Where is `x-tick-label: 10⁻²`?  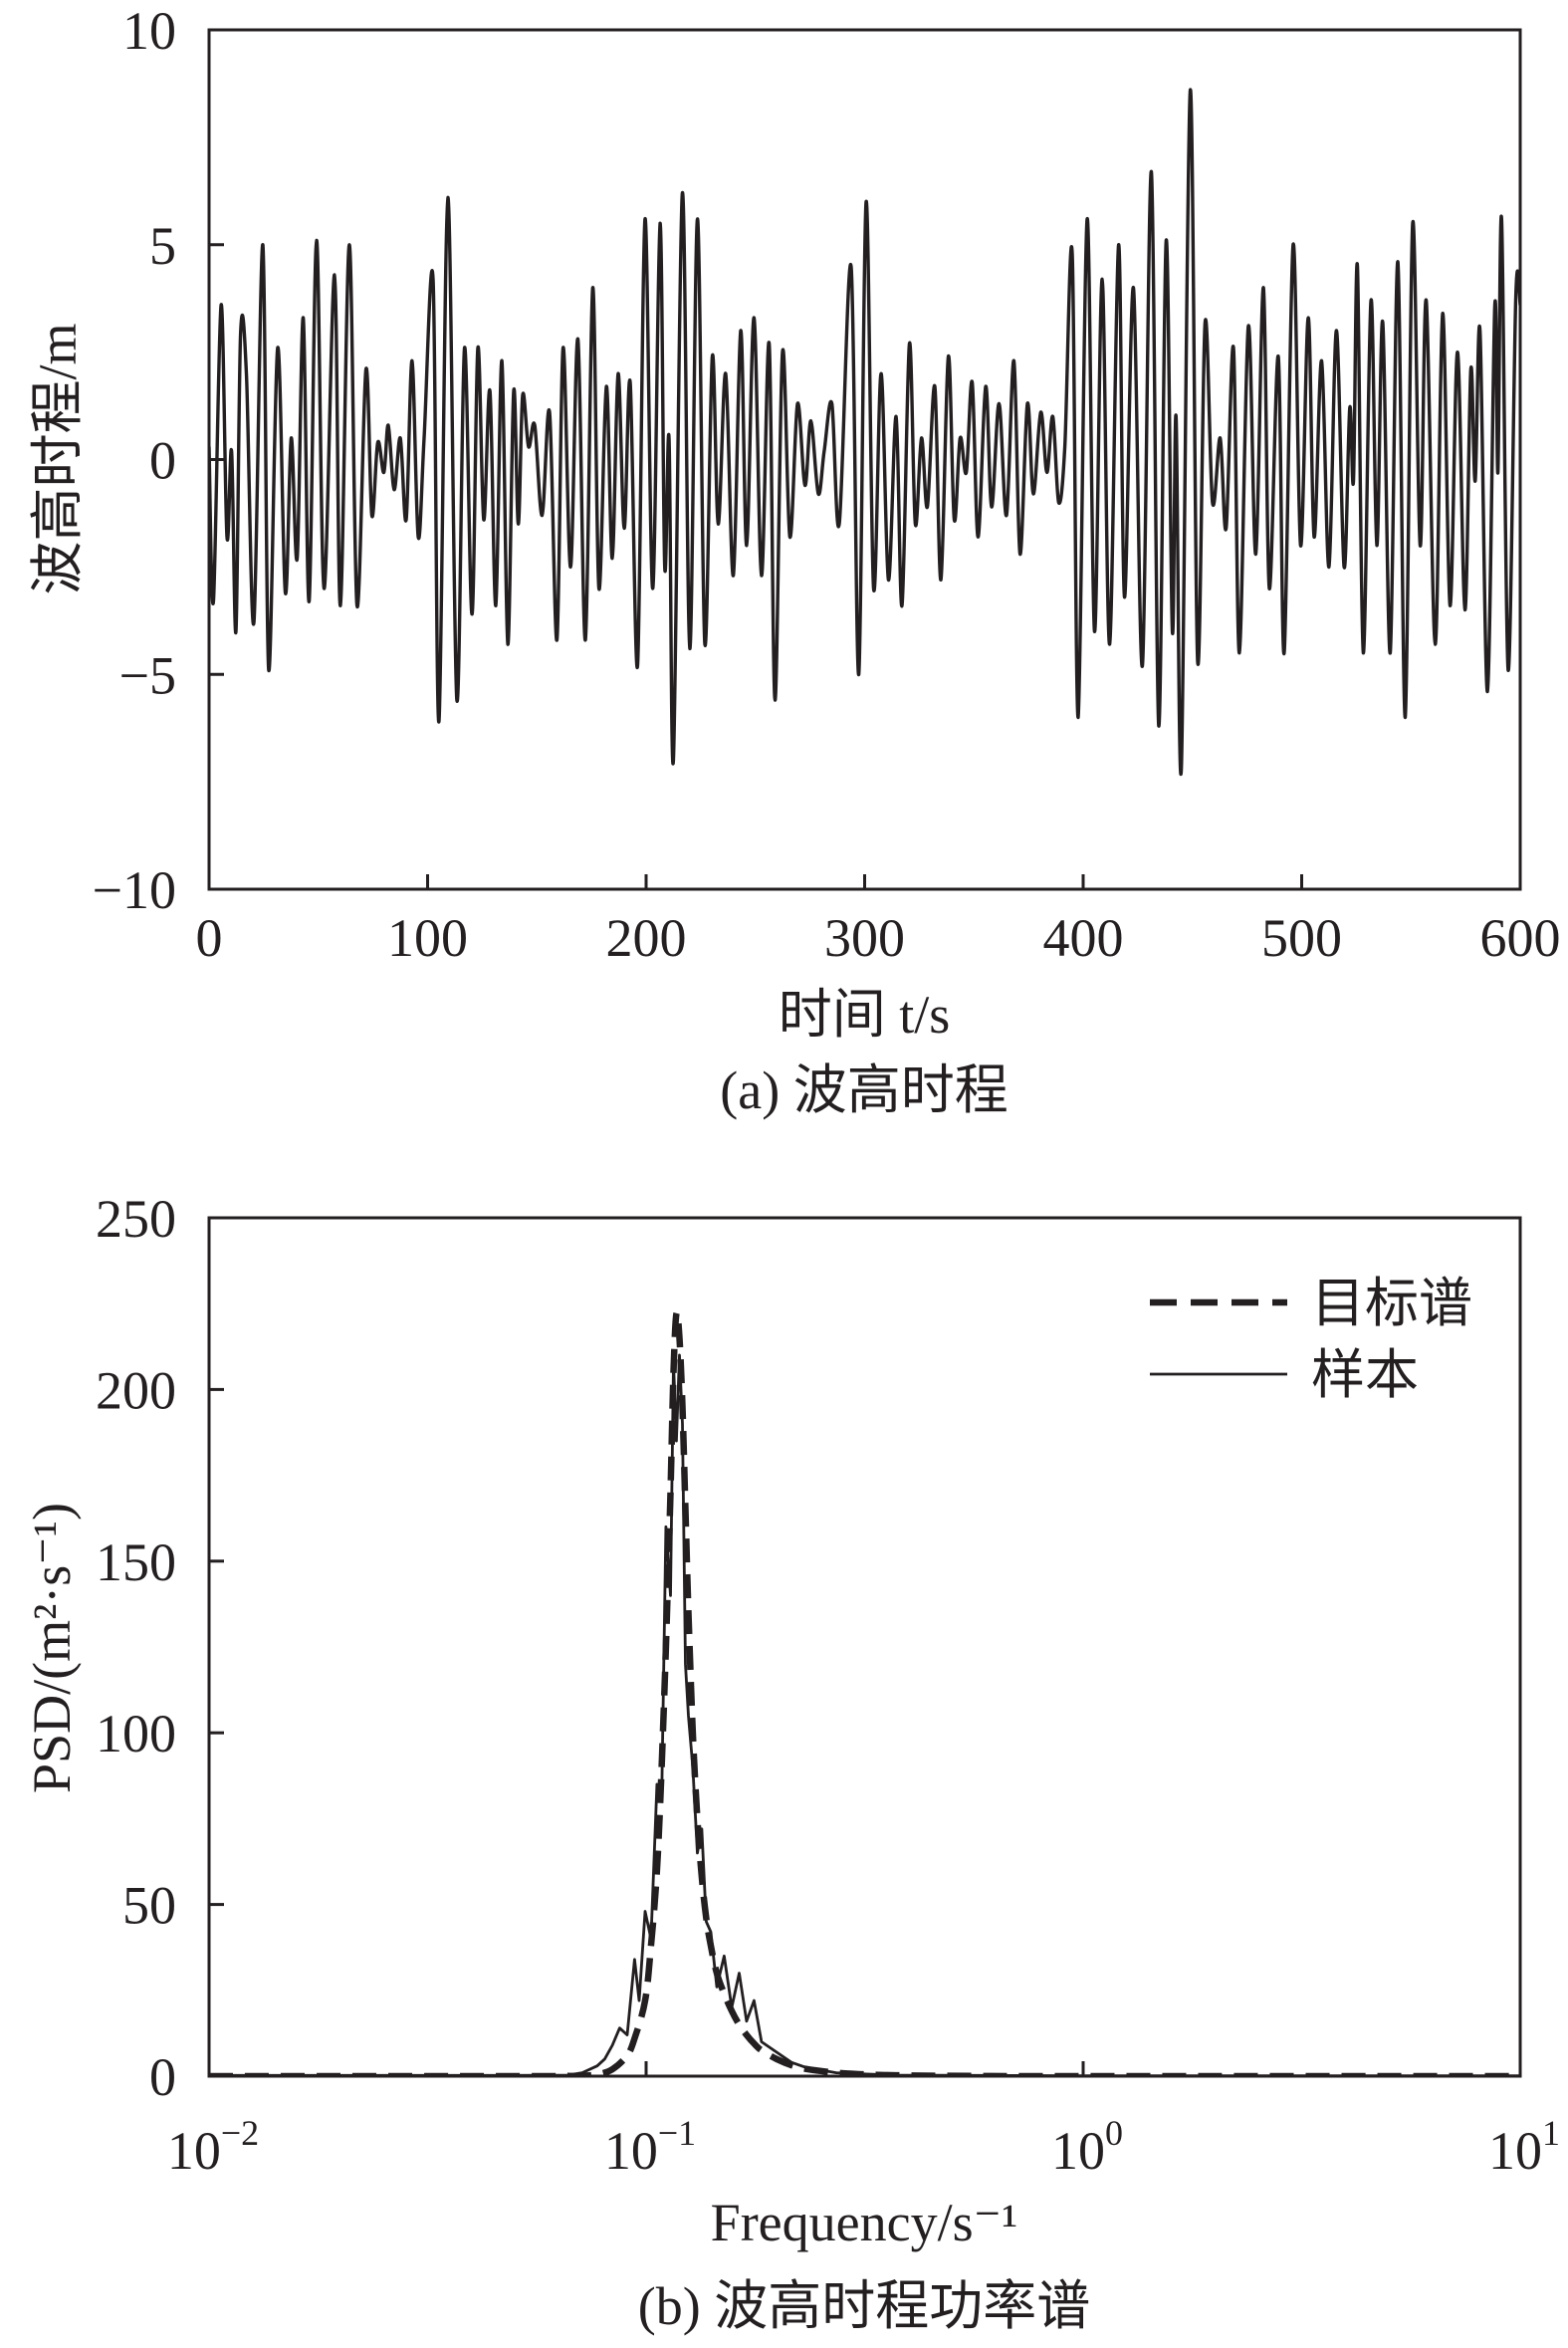
x-tick-label: 10⁻² is located at coordinates (213, 2147).